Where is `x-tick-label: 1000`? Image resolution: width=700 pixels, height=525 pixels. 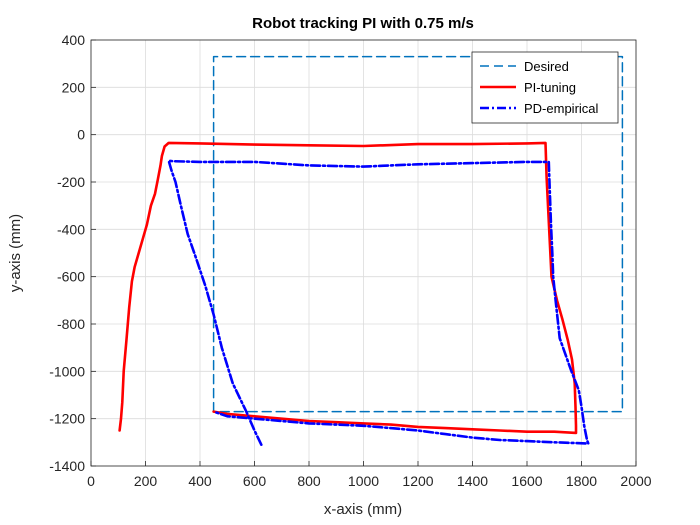
x-tick-label: 1000 is located at coordinates (363, 481).